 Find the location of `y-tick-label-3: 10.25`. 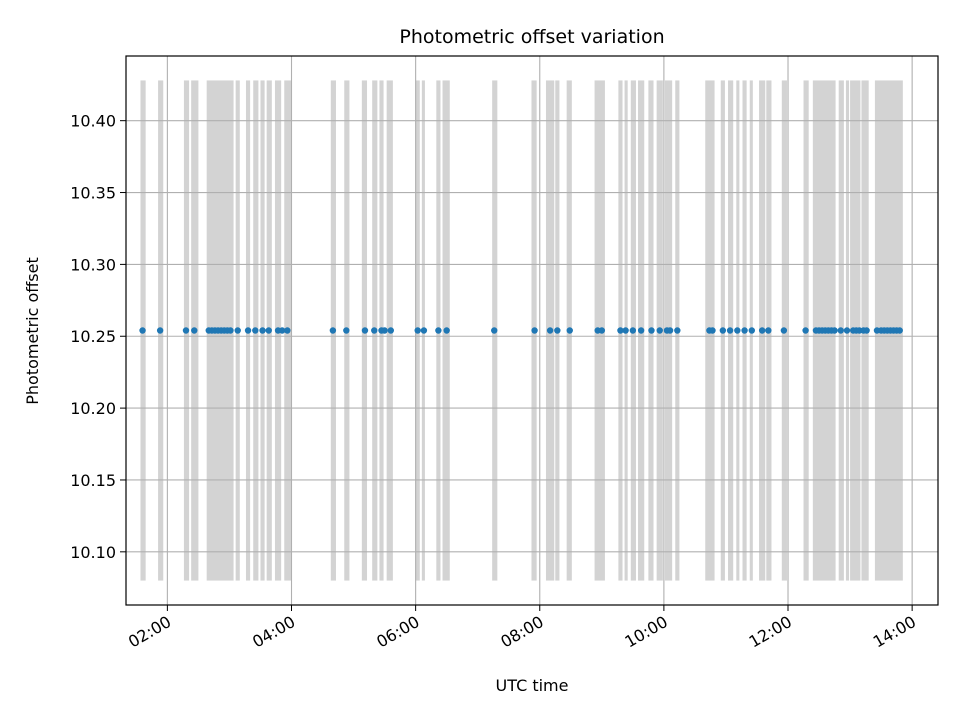

y-tick-label-3: 10.25 is located at coordinates (93, 336).